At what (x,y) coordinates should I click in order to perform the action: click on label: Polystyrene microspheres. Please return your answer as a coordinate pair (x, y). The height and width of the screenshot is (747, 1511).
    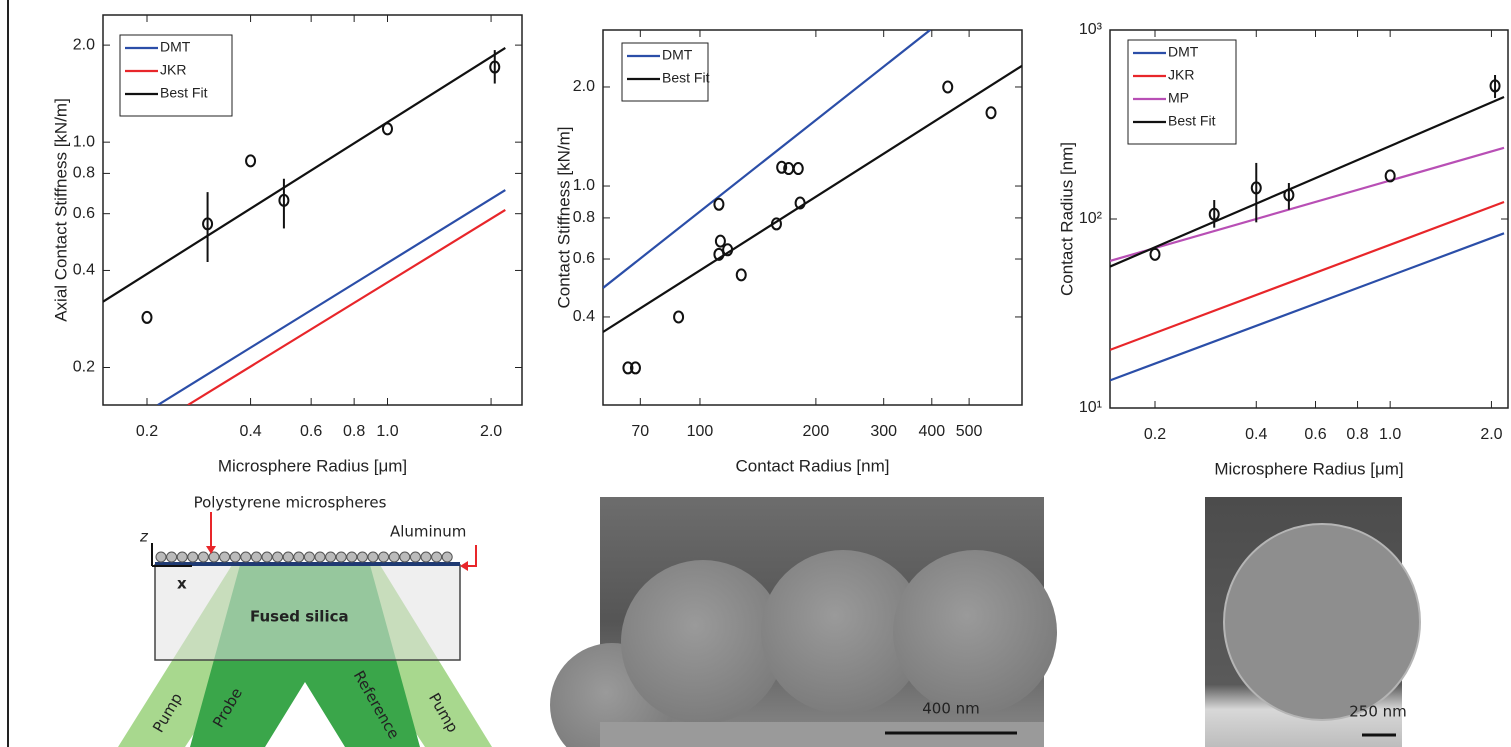
    Looking at the image, I should click on (290, 503).